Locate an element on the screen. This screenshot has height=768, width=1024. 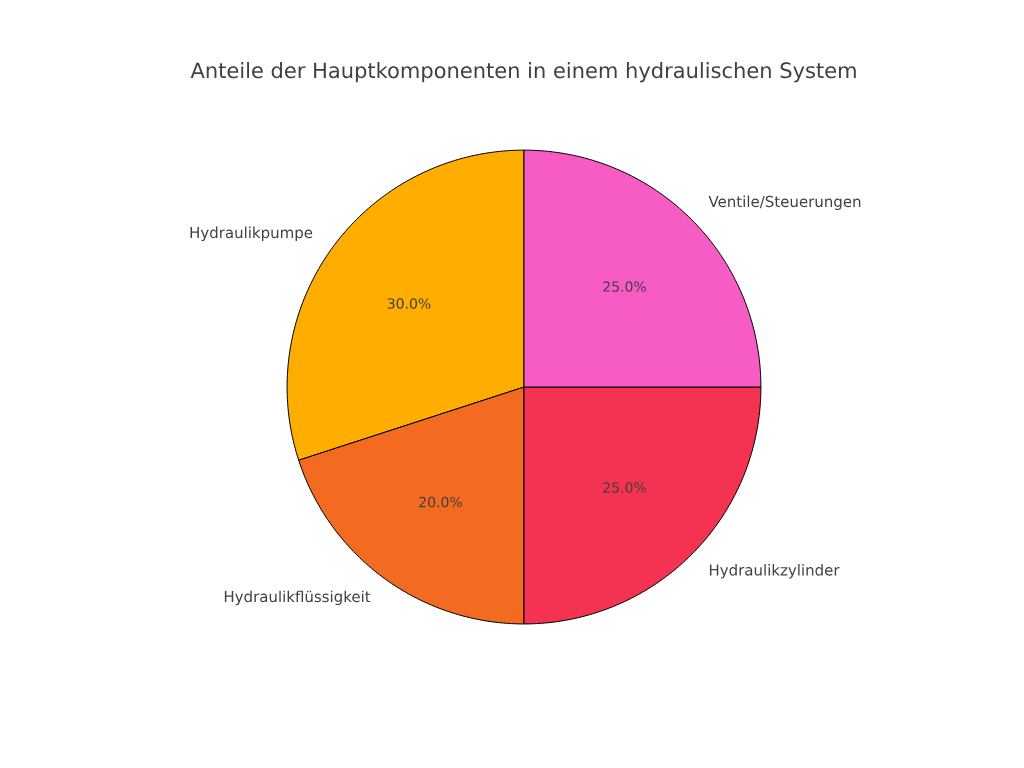
slice-label: Ventile/Steuerungen is located at coordinates (784, 202).